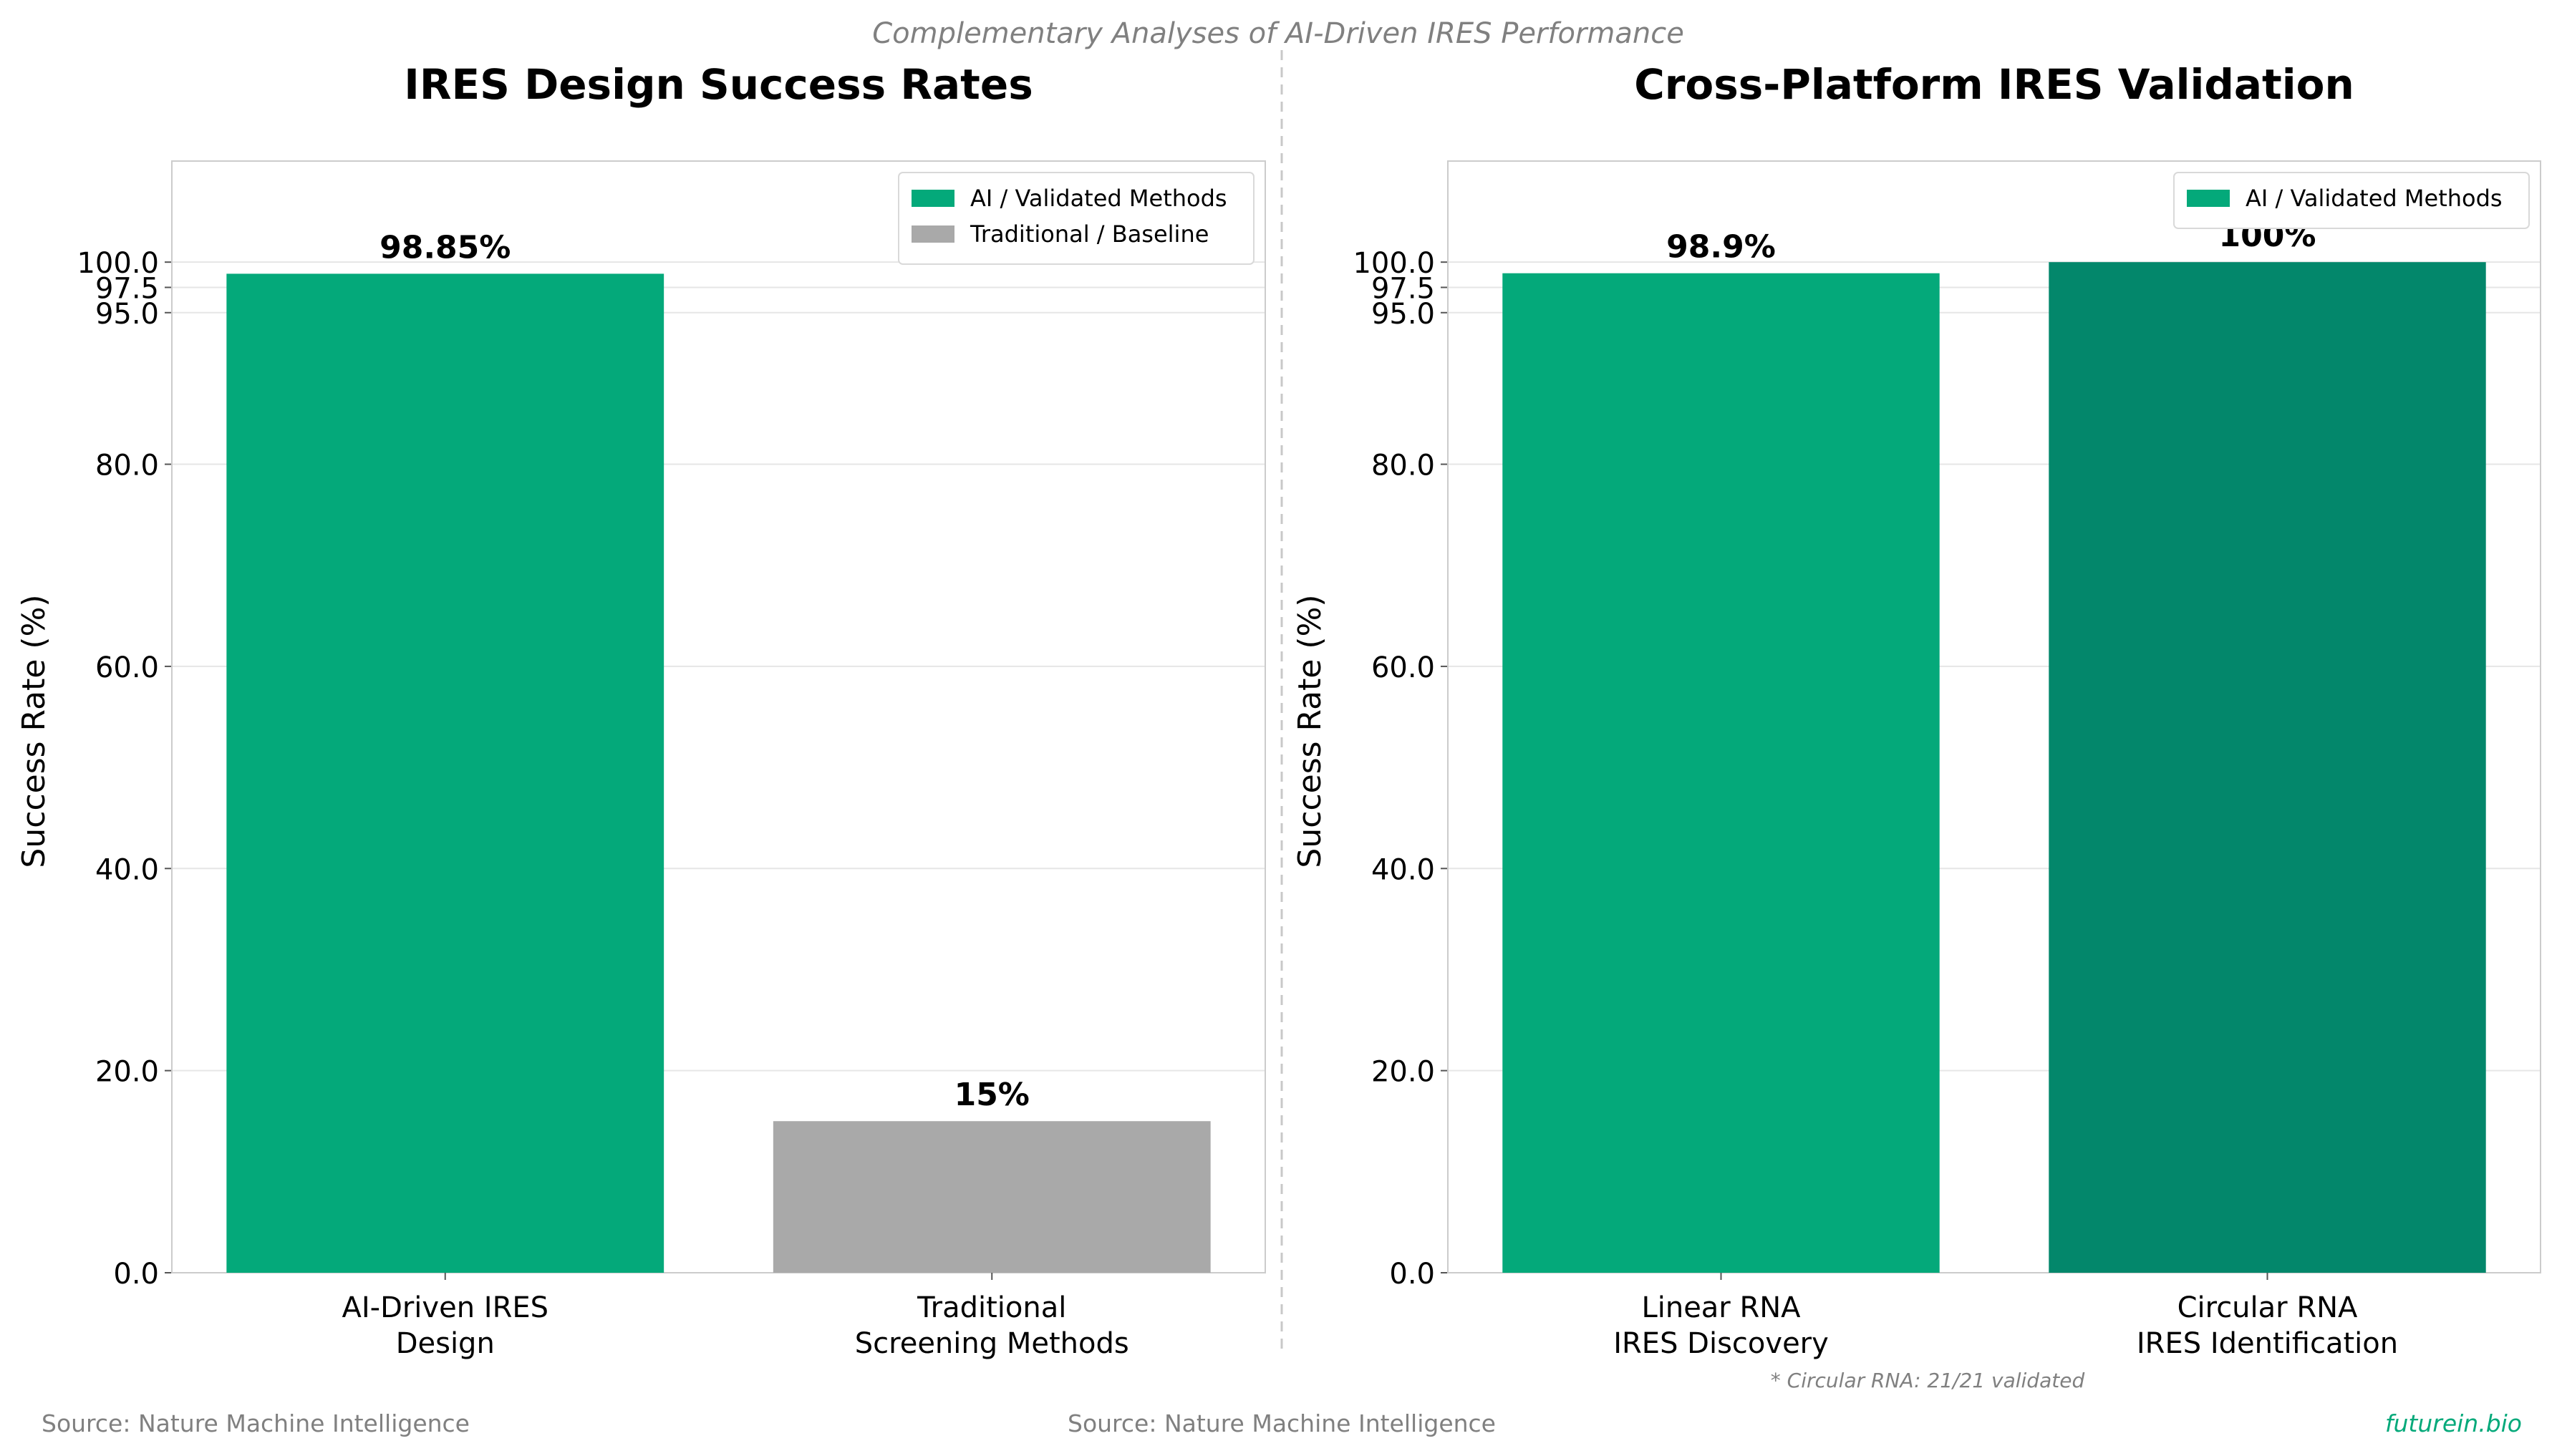 This screenshot has width=2557, height=1456. What do you see at coordinates (991, 1307) in the screenshot?
I see `x-tick-label: Traditional` at bounding box center [991, 1307].